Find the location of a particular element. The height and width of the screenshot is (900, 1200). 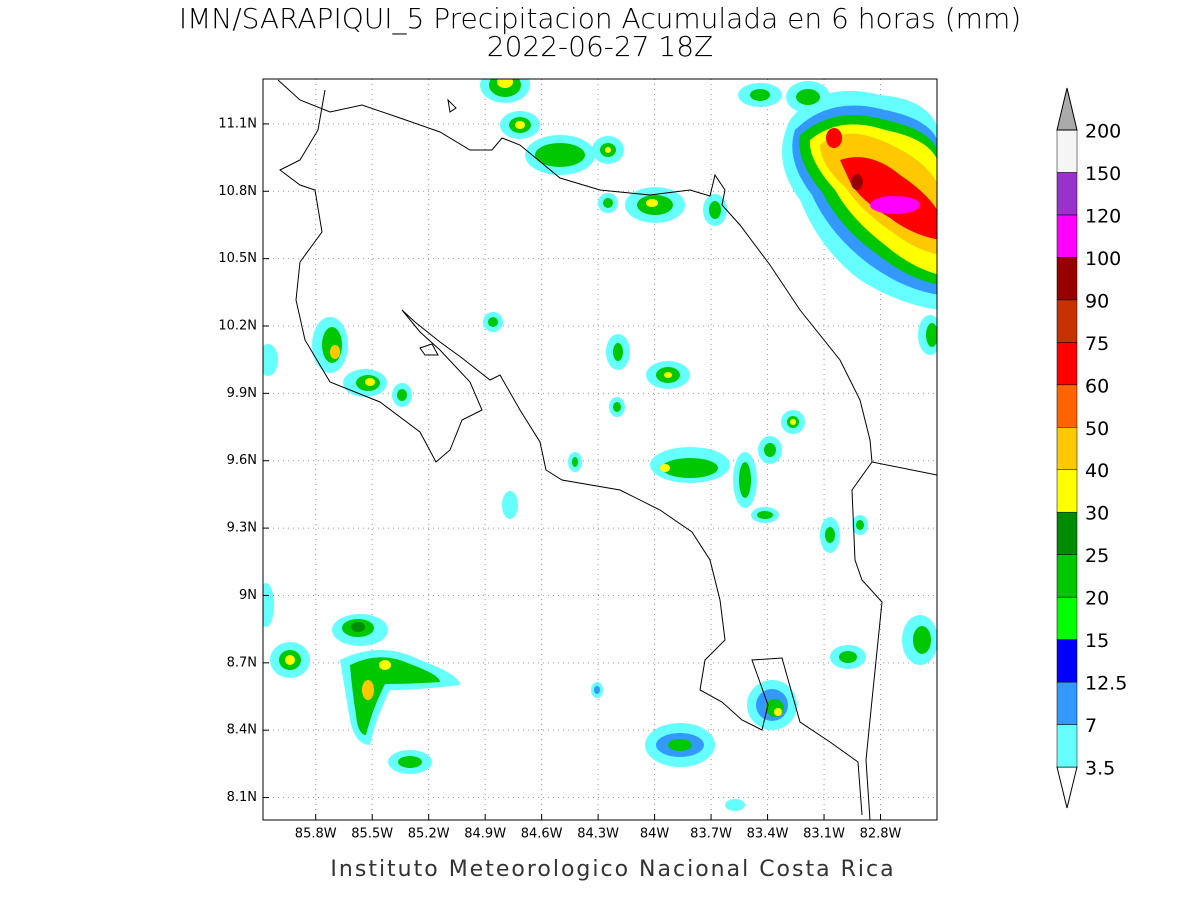

colorbar-label: 20 is located at coordinates (1097, 599).